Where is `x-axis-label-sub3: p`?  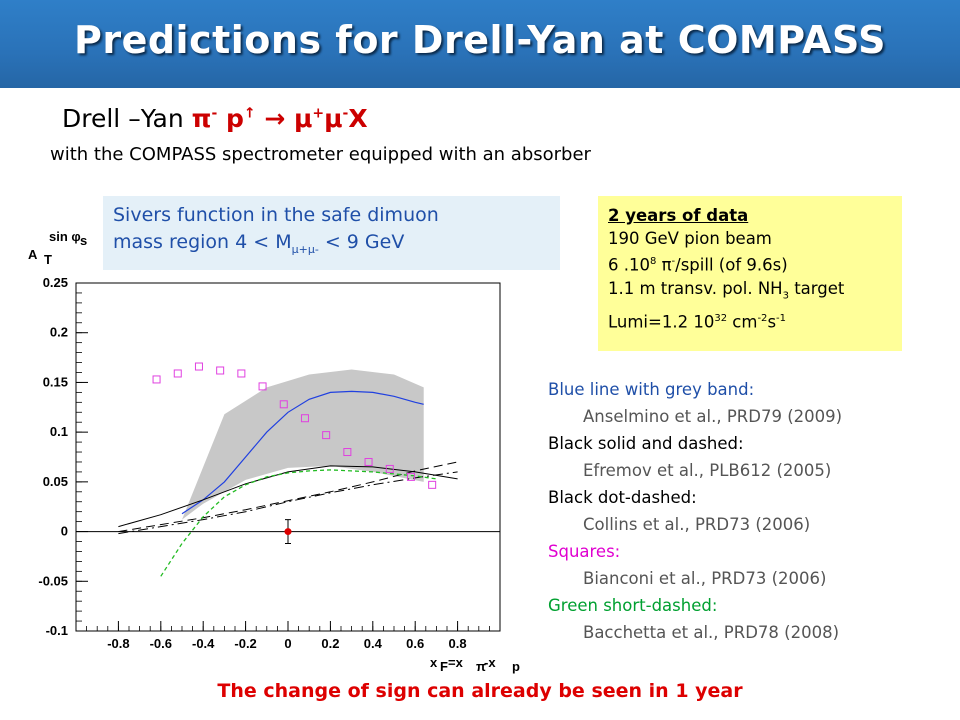 x-axis-label-sub3: p is located at coordinates (516, 666).